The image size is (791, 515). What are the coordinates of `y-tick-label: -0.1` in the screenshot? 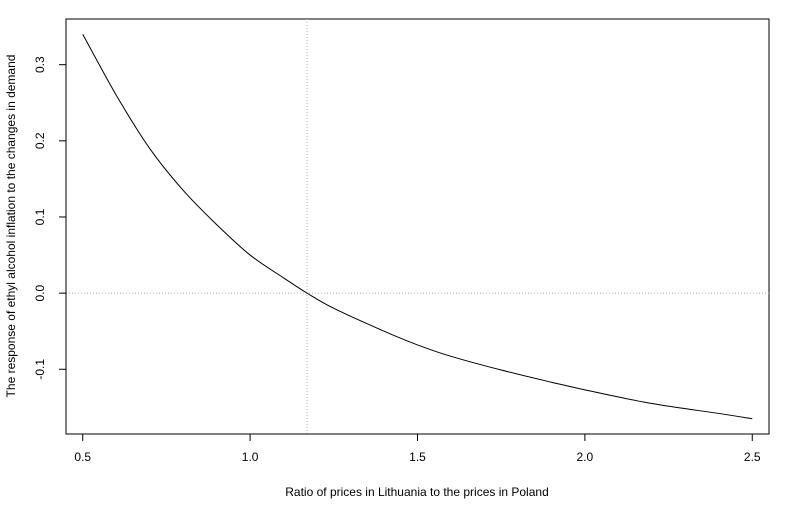 It's located at (40, 369).